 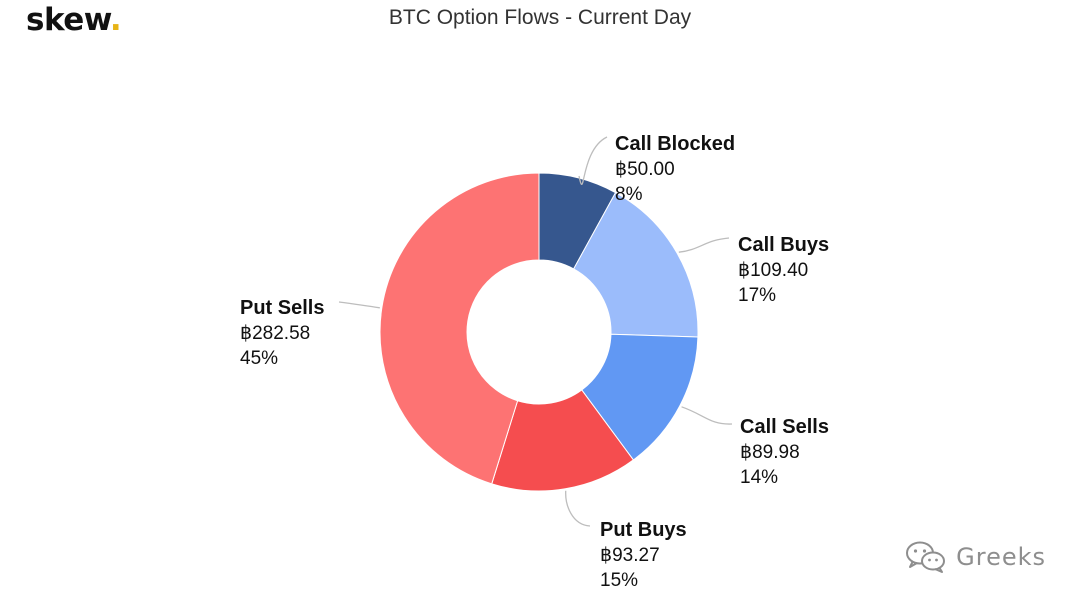 What do you see at coordinates (540, 17) in the screenshot?
I see `chart-title: BTC Option Flows - Current Day` at bounding box center [540, 17].